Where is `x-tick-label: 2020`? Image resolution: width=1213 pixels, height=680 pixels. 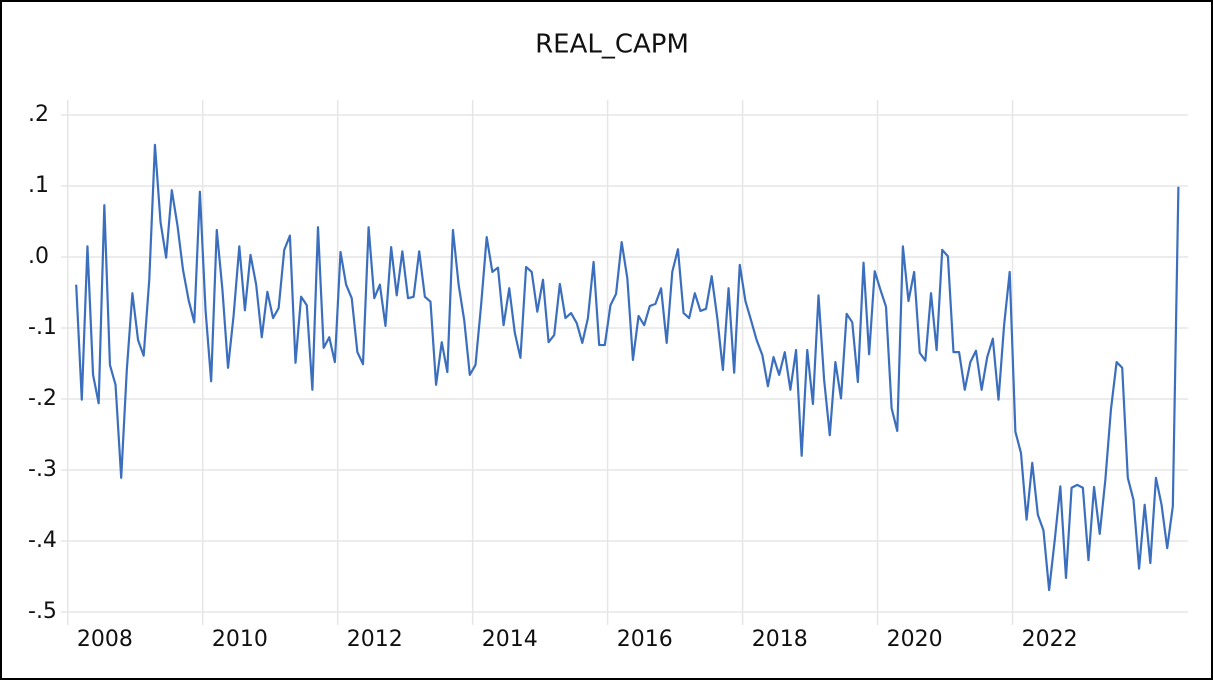 x-tick-label: 2020 is located at coordinates (915, 639).